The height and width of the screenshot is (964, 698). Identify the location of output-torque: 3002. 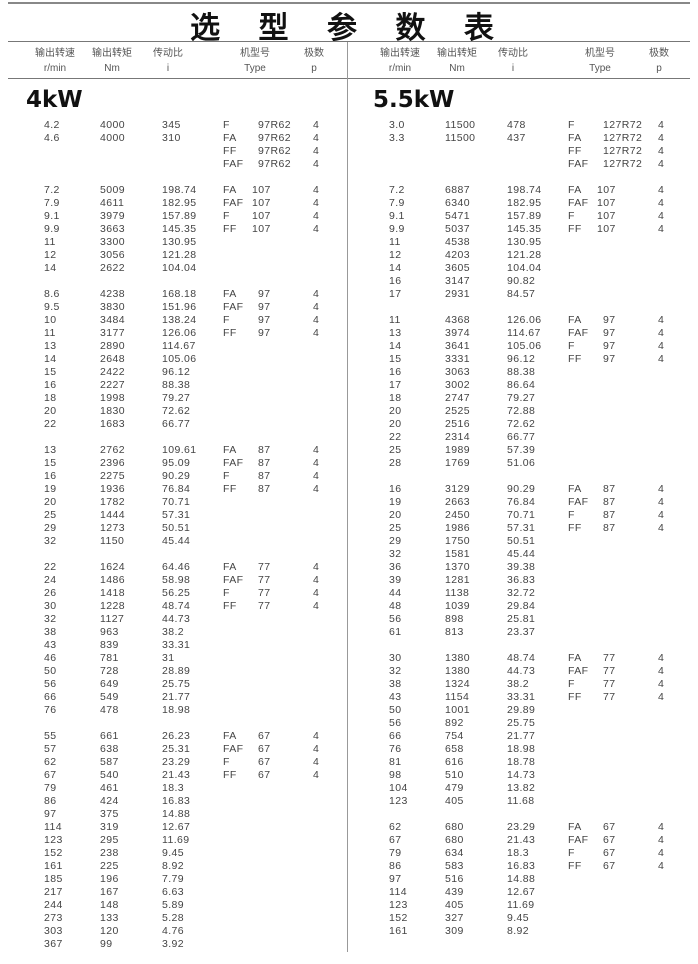
(457, 385).